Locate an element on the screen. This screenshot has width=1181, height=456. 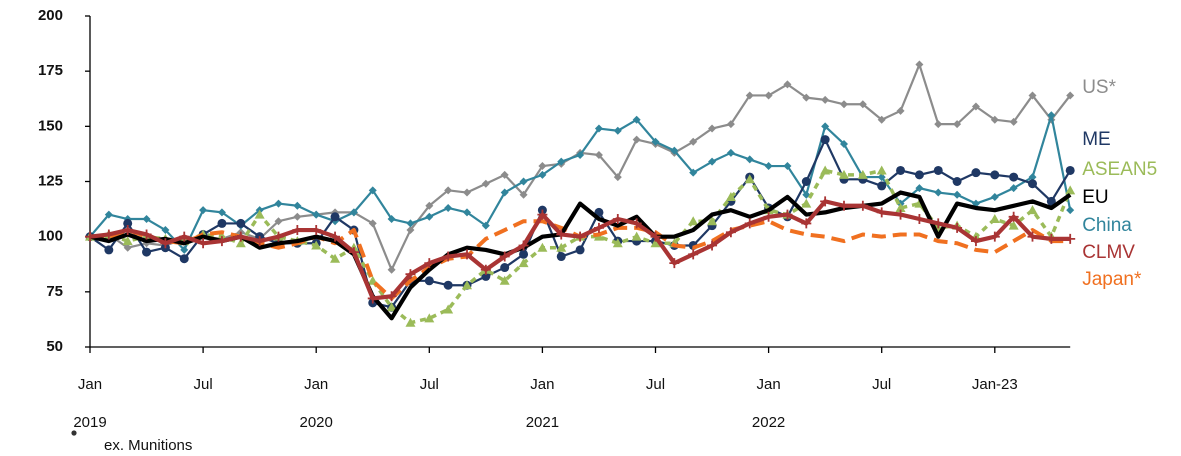
series-label: ASEAN5 is located at coordinates (1119, 169).